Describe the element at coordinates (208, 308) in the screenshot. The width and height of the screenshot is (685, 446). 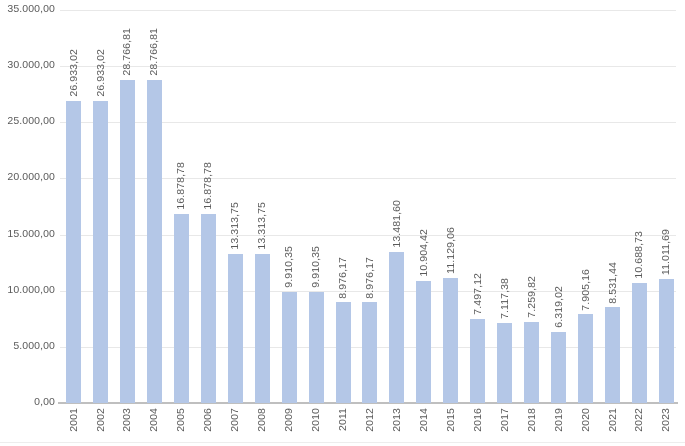
I see `bar-2006` at that location.